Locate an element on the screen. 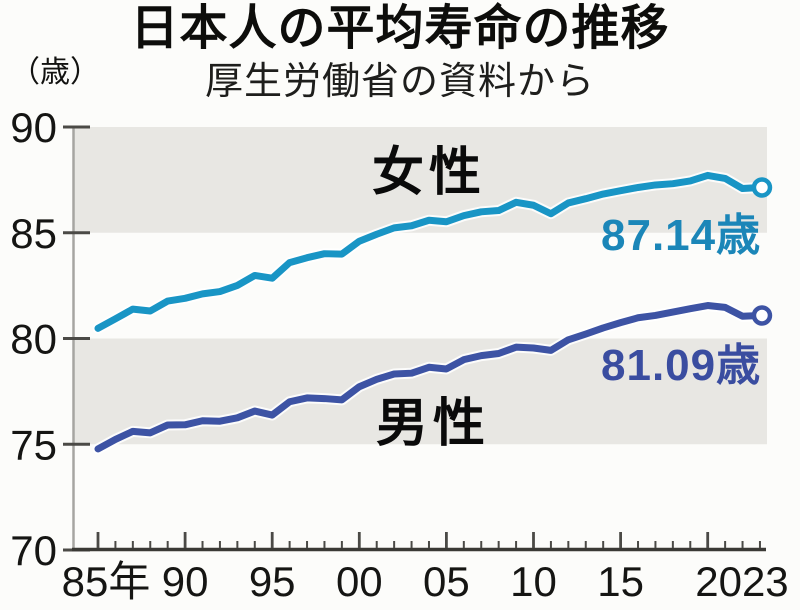 The width and height of the screenshot is (800, 610). y-tick-label: 85 is located at coordinates (33, 233).